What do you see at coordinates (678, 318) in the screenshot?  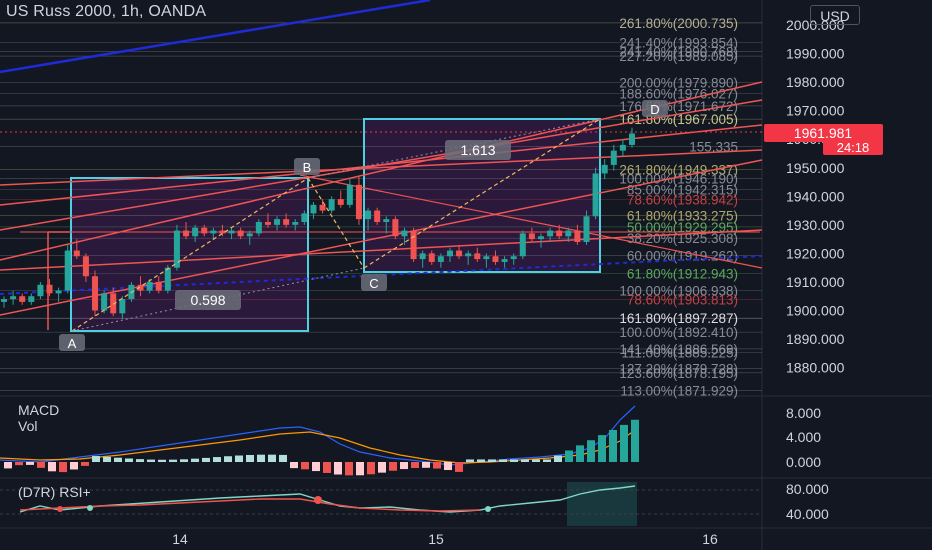 I see `fib-level-label: 161.80%(1897.287)` at bounding box center [678, 318].